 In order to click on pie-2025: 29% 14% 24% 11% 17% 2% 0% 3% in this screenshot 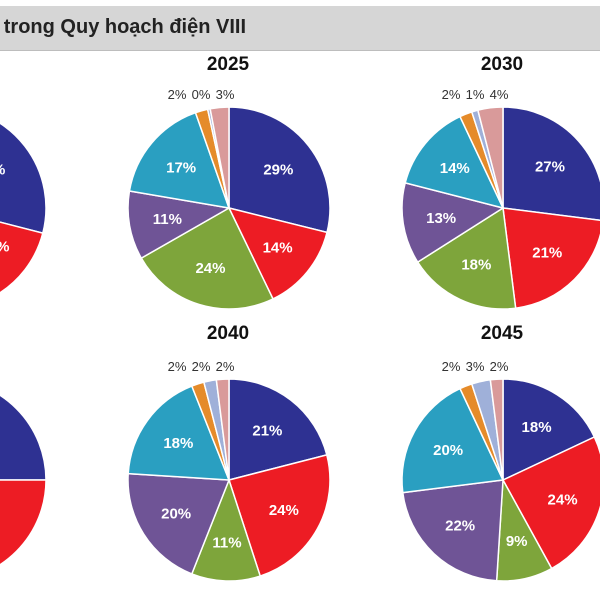, I will do `click(229, 198)`.